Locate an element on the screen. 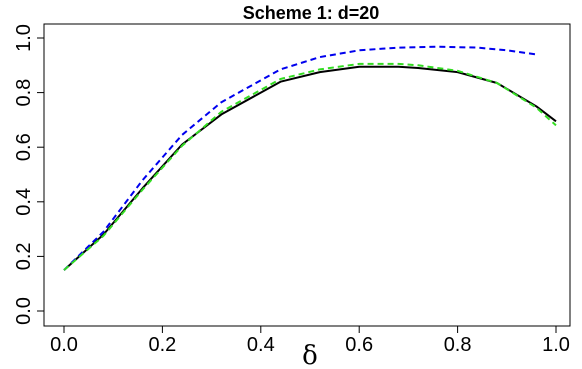  x-axis-label: δ is located at coordinates (310, 355).